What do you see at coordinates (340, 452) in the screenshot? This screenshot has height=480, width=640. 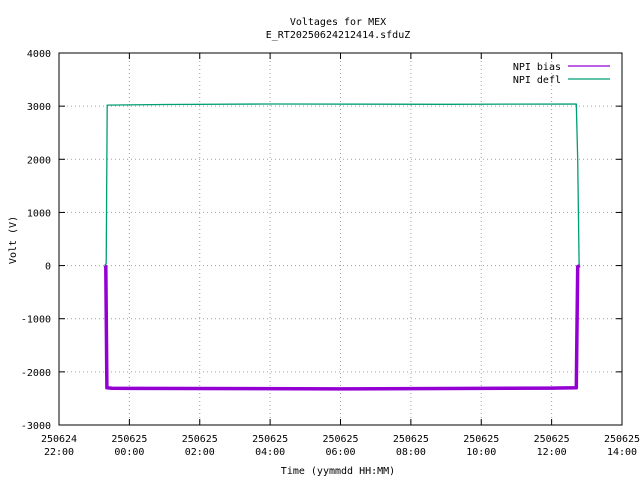 I see `x-tick-time-label: 06:00` at bounding box center [340, 452].